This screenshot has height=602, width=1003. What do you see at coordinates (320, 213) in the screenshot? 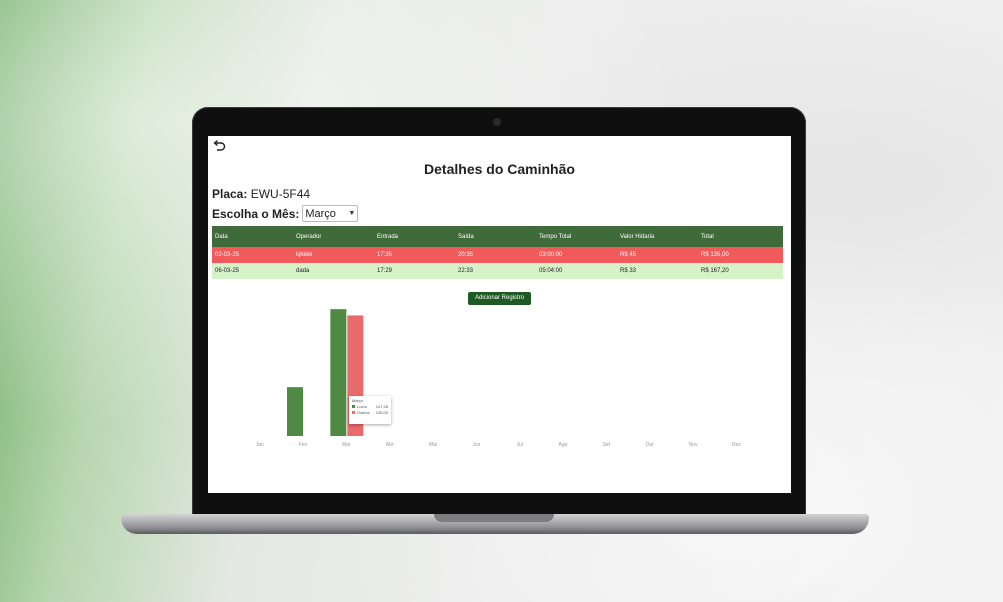
I see `month-select-value: Março` at bounding box center [320, 213].